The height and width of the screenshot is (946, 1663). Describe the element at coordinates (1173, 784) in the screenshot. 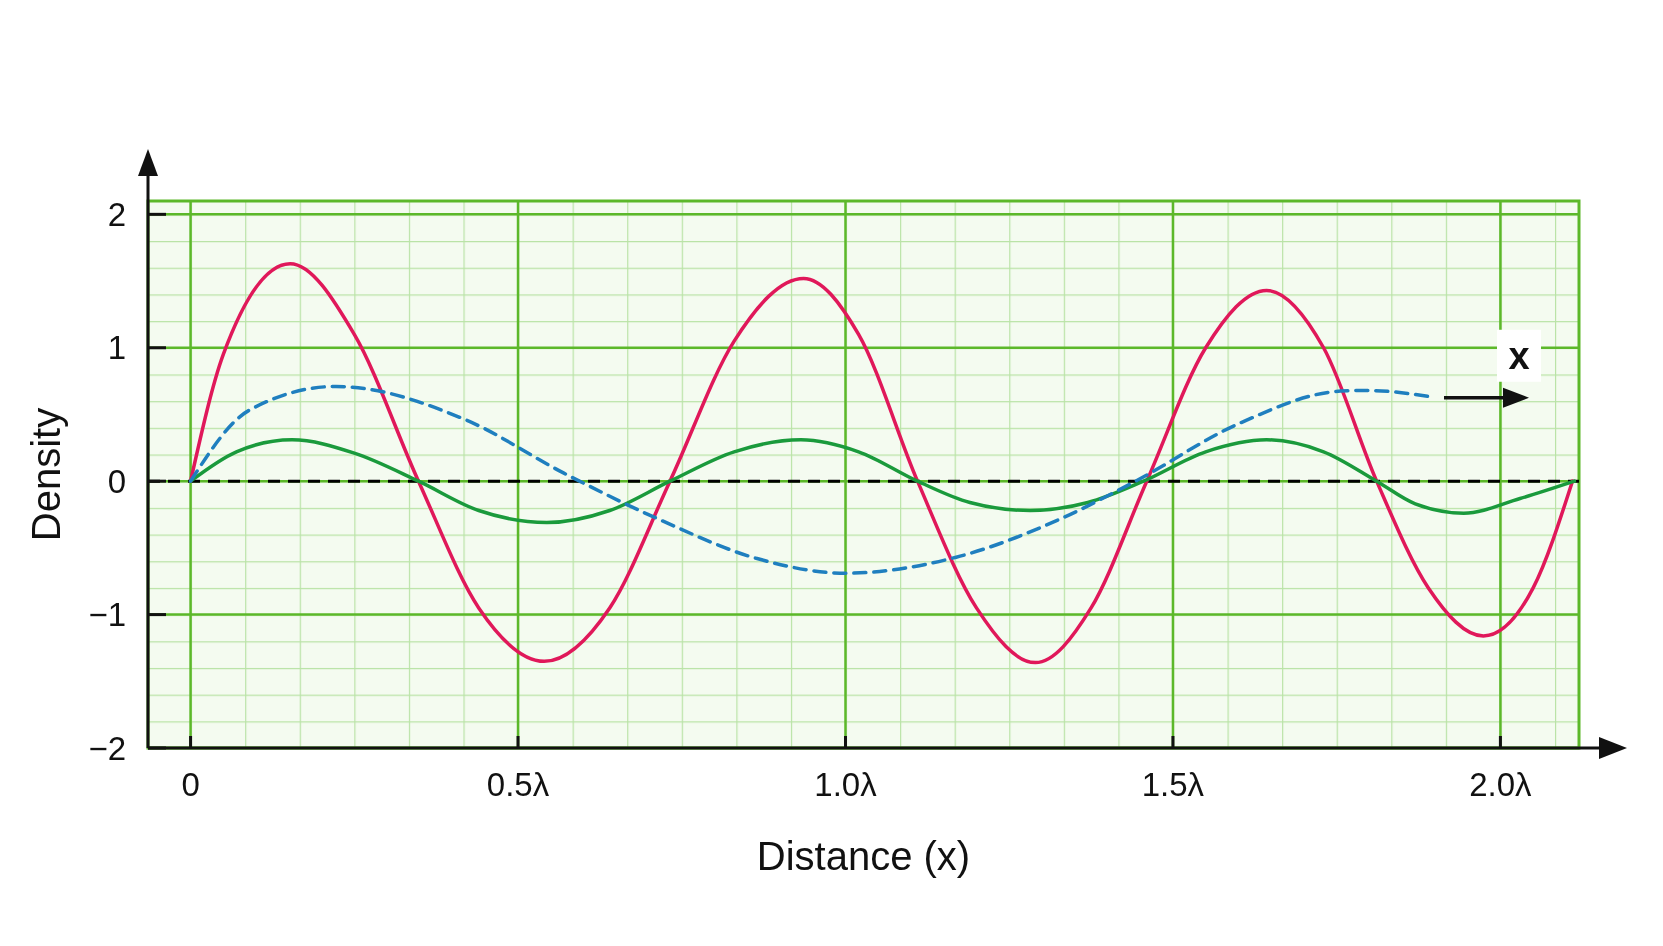

I see `x-tick-label: 1.5λ` at that location.